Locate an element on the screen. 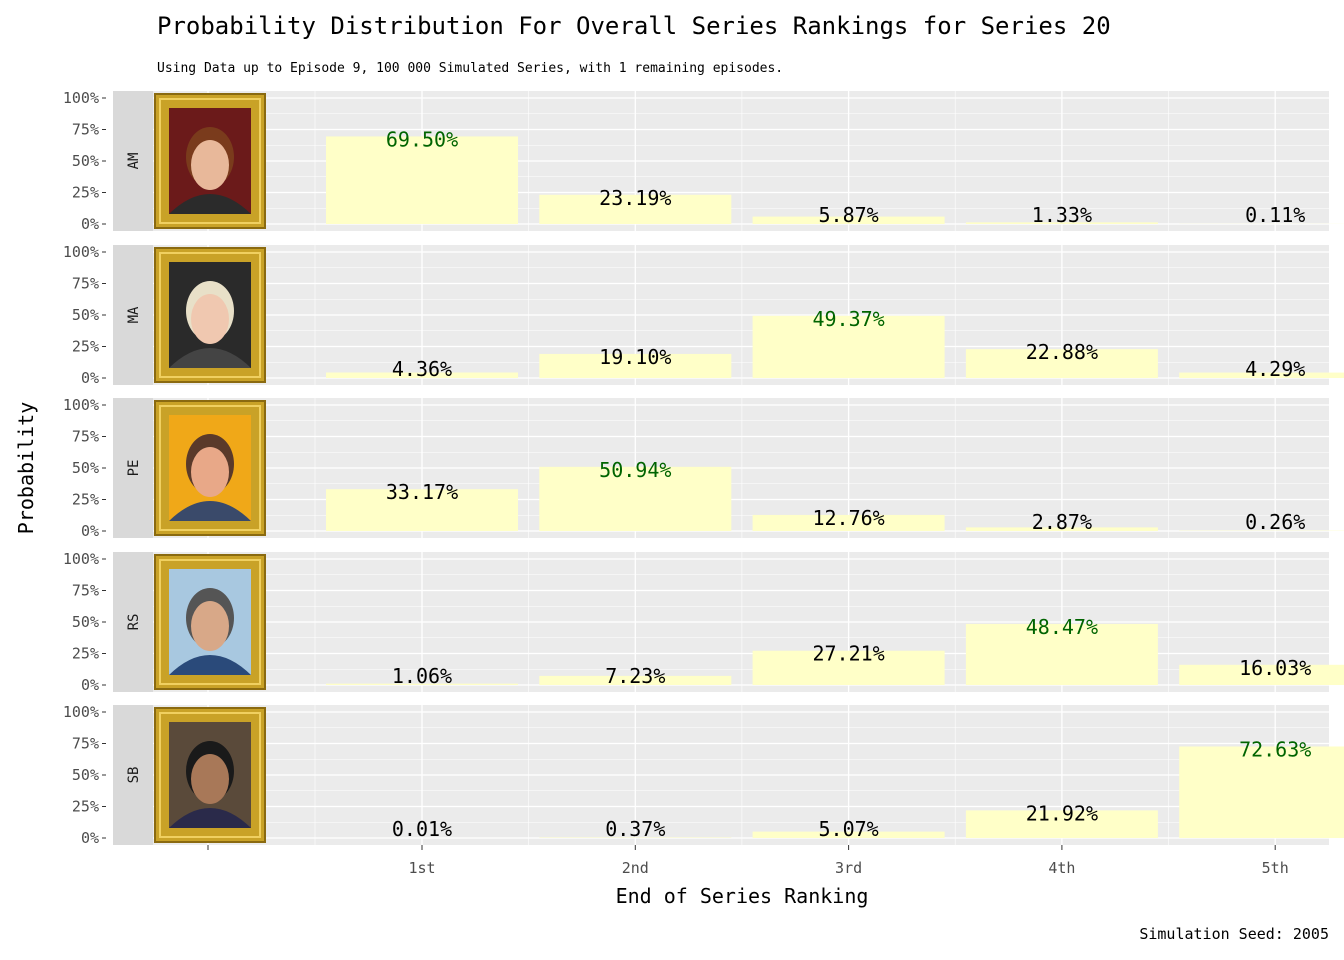 The width and height of the screenshot is (1344, 960). bar-sb-4th is located at coordinates (1061, 824).